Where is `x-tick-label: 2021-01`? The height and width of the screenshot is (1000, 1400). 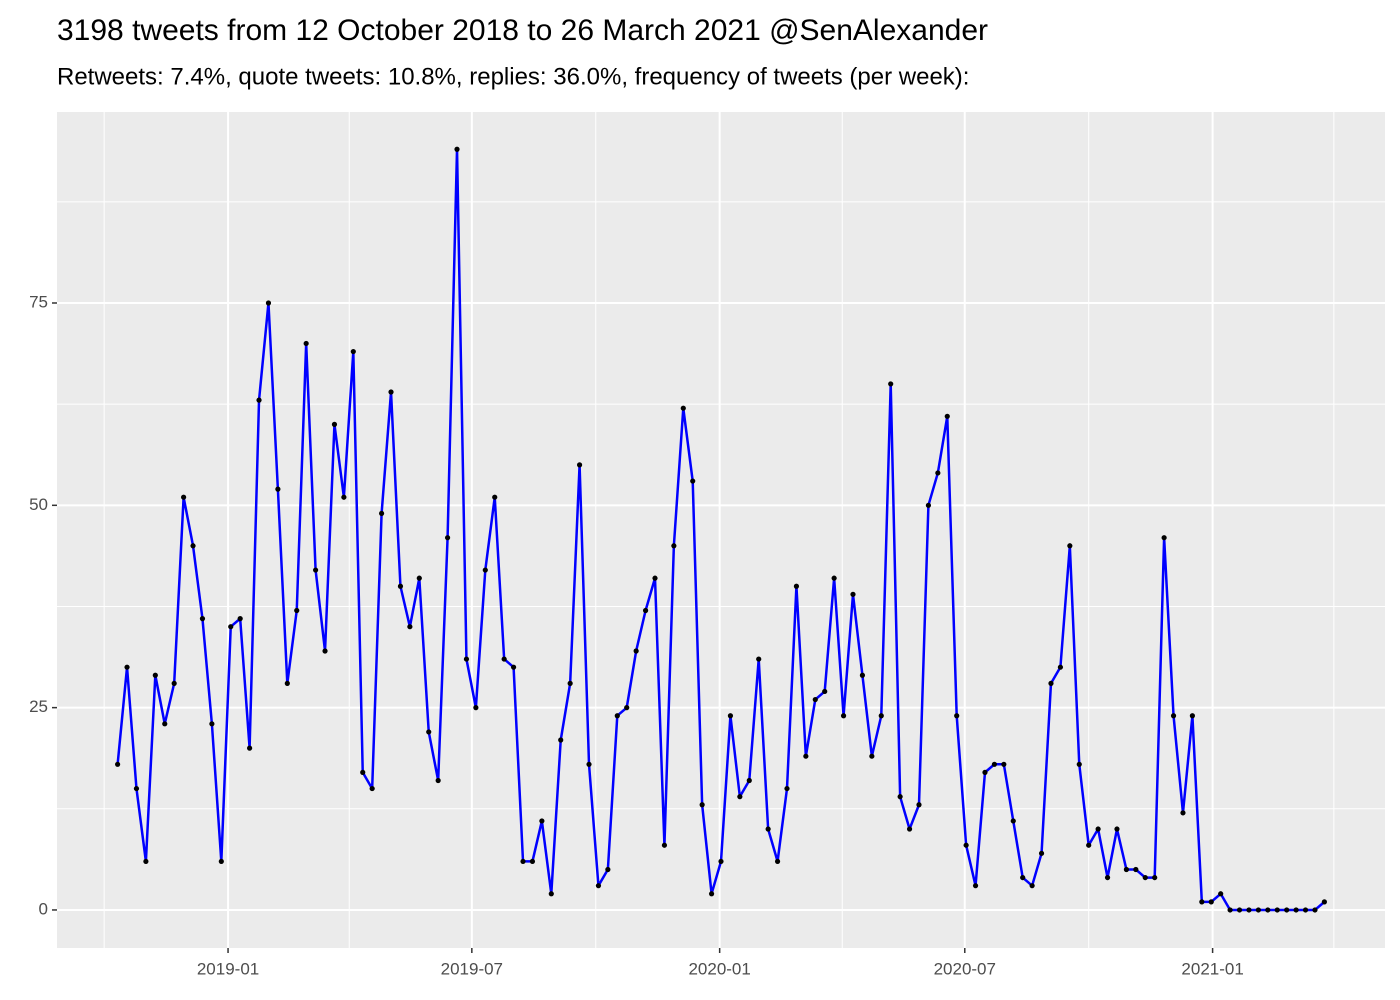 x-tick-label: 2021-01 is located at coordinates (1212, 968).